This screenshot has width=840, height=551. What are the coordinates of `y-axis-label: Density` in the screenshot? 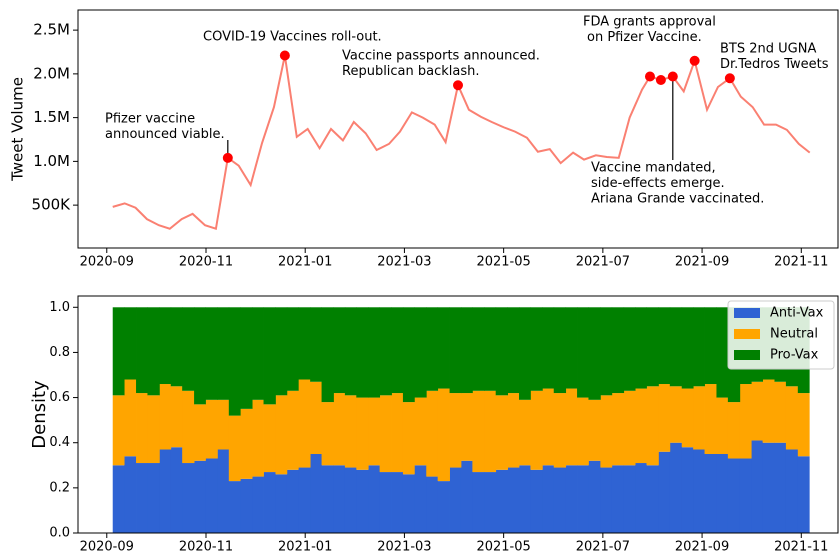 It's located at (39, 414).